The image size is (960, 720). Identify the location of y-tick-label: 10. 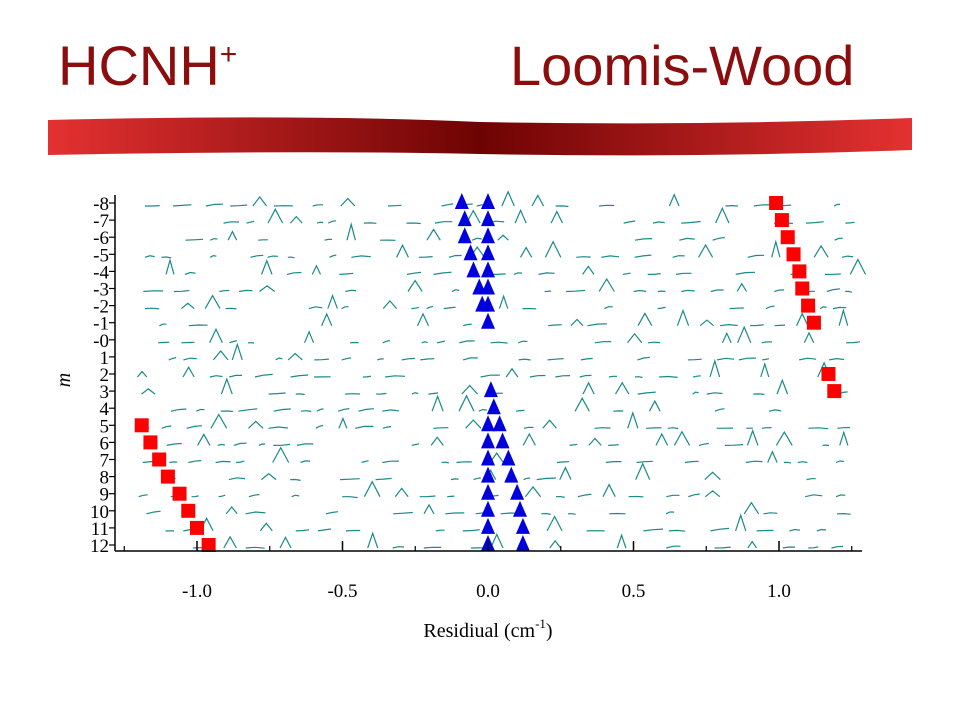
(99, 512).